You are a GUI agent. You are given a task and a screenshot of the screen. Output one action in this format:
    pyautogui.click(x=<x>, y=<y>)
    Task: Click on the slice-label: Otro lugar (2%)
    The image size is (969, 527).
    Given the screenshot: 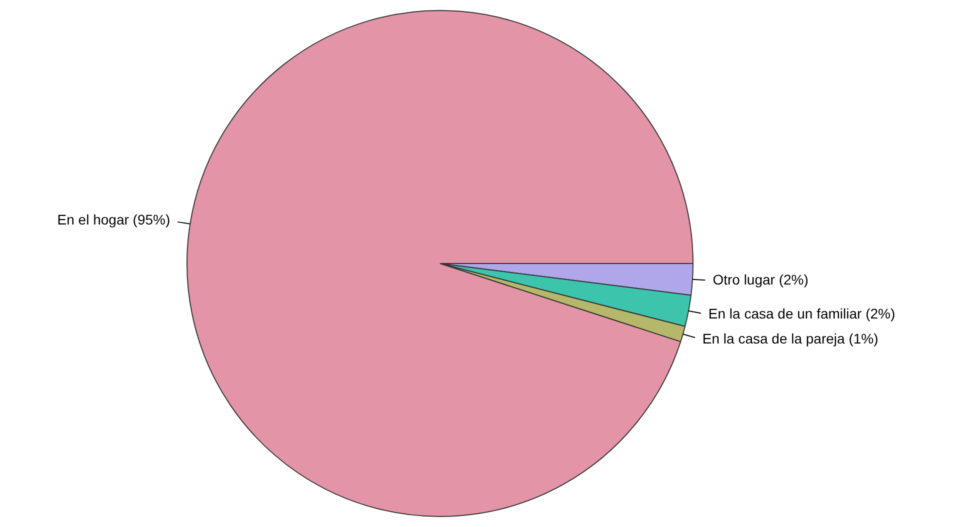 What is the action you would take?
    pyautogui.click(x=760, y=280)
    